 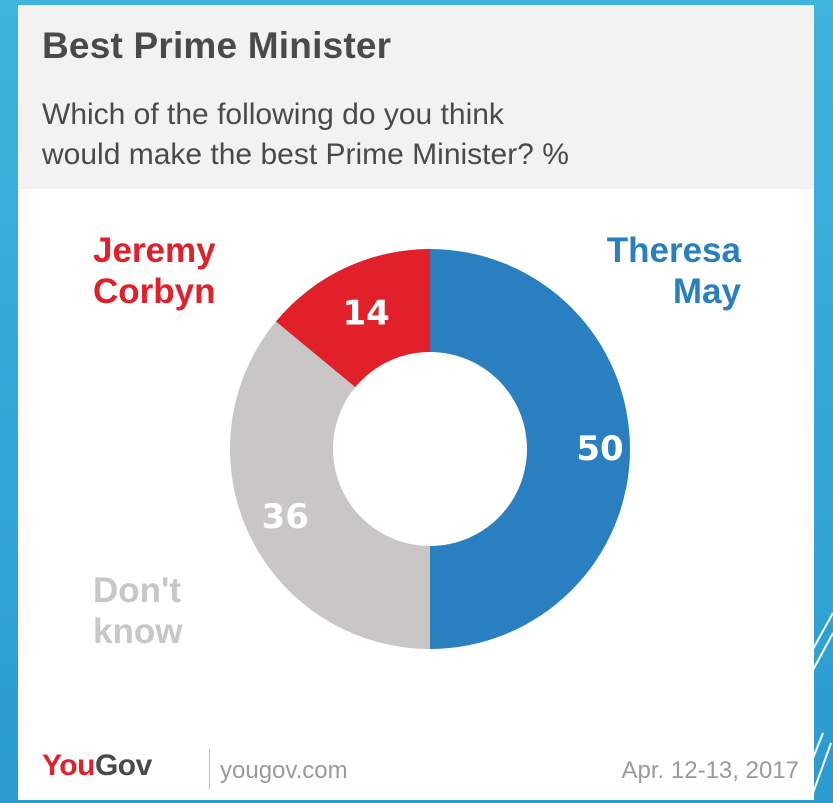 What do you see at coordinates (137, 590) in the screenshot?
I see `label-dk-line-1: Don't` at bounding box center [137, 590].